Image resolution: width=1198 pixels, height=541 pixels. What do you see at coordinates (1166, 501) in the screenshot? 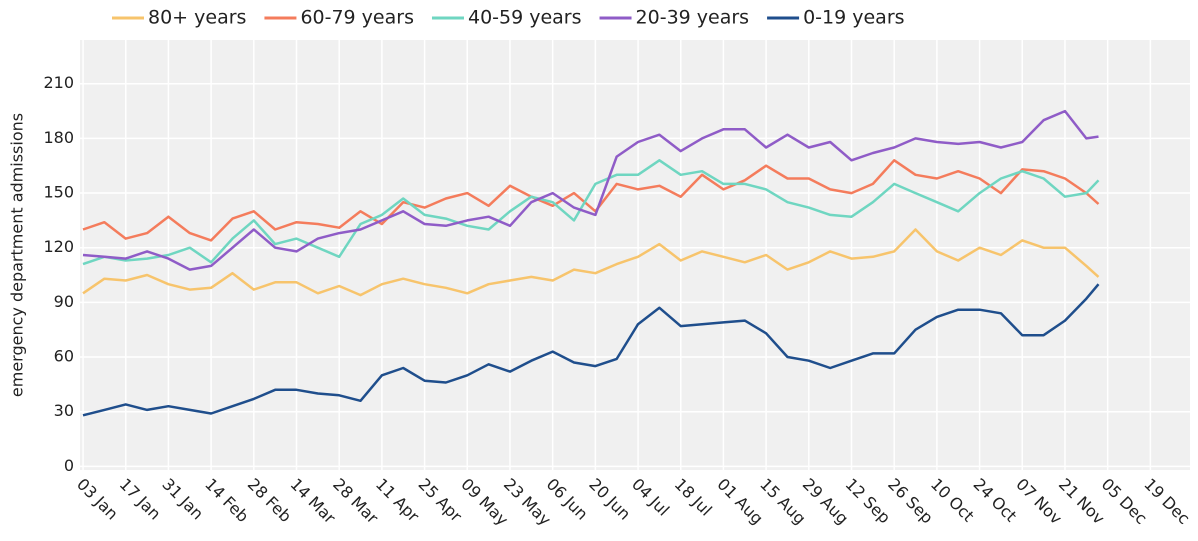
I see `x-tick-label: 19 Dec` at bounding box center [1166, 501].